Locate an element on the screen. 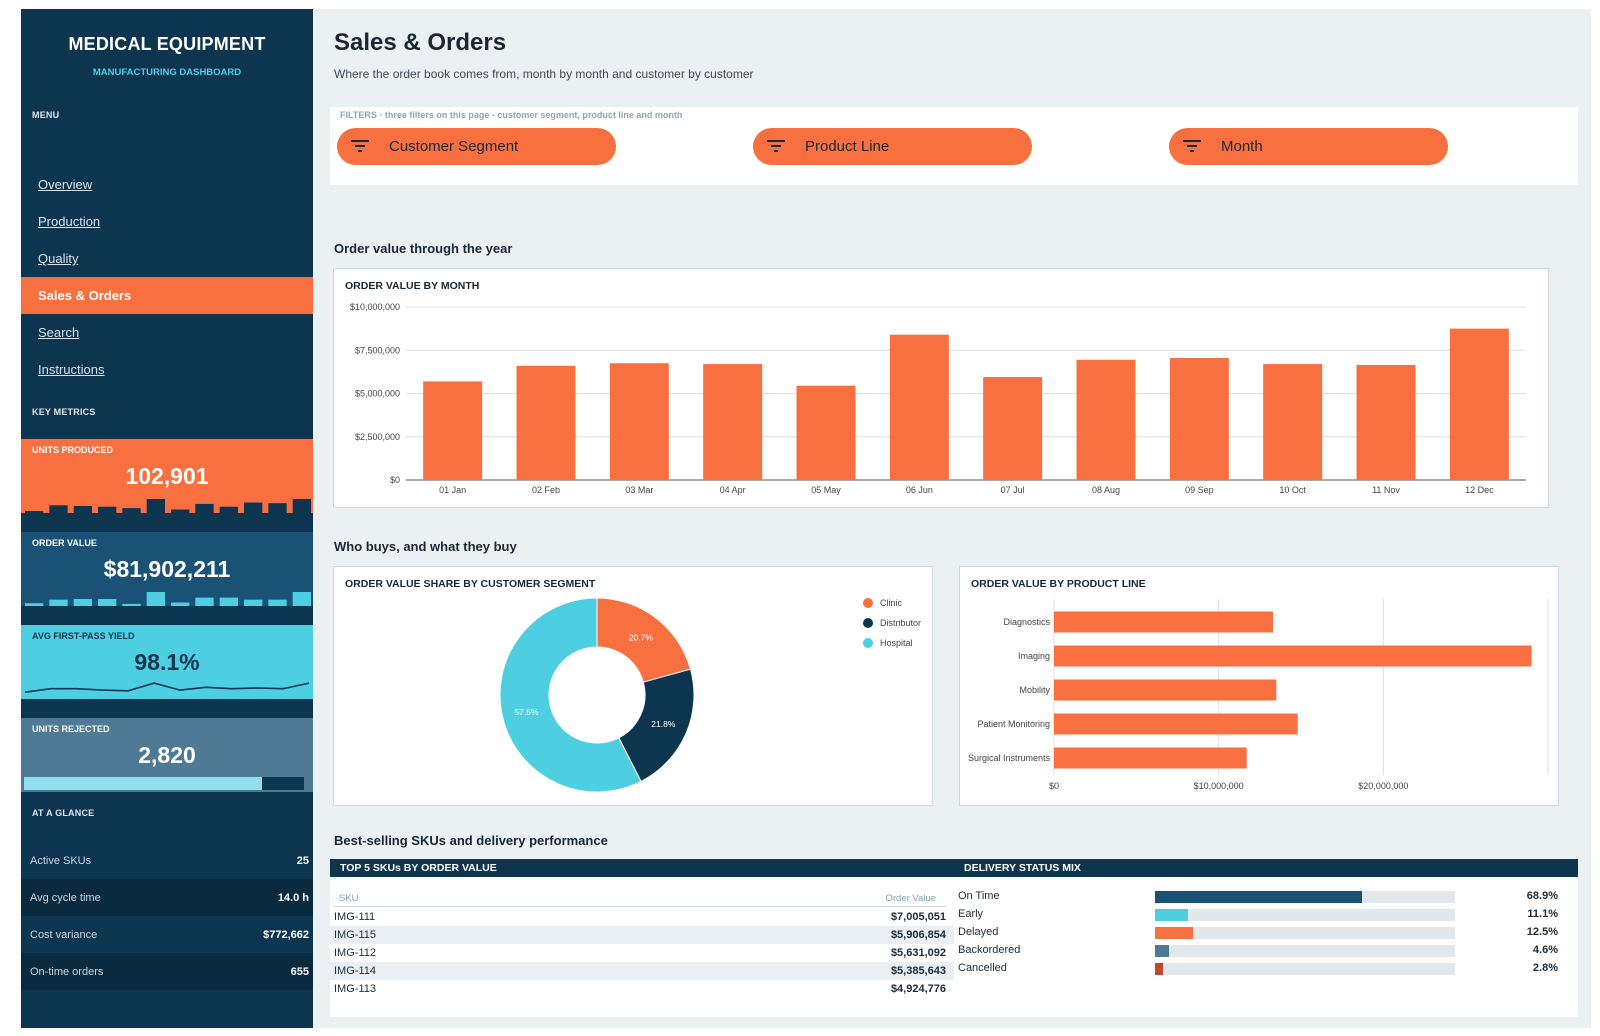 This screenshot has height=1036, width=1600. nav-instructions: Instructions is located at coordinates (71, 369).